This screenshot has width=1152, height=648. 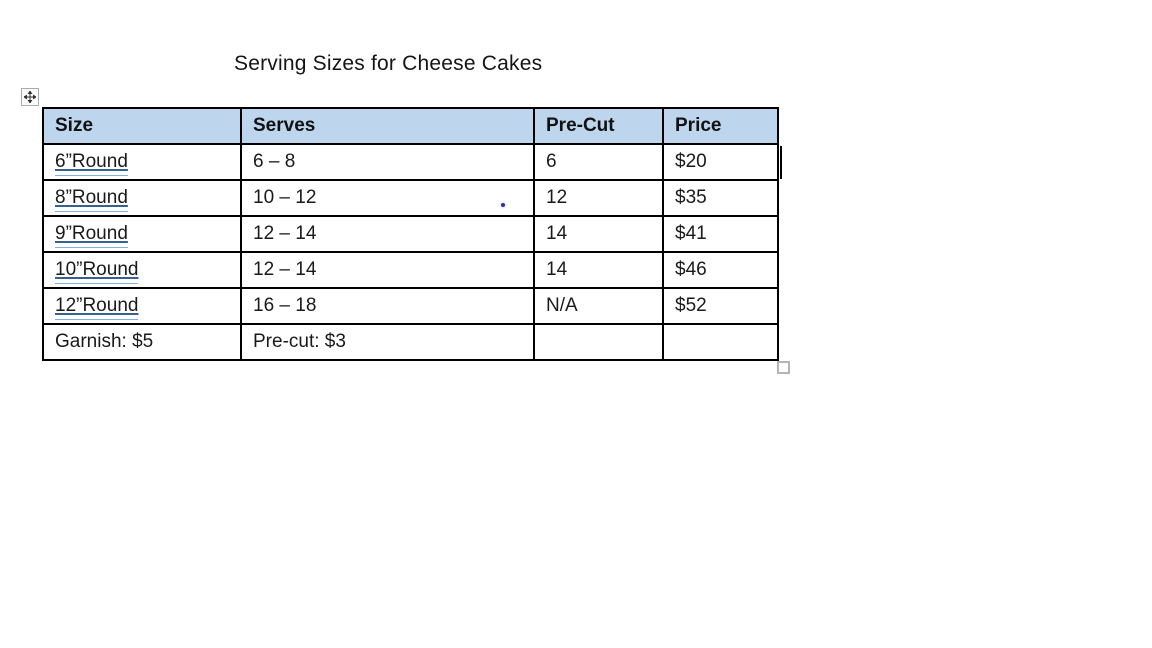 I want to click on size-cell-text: 9”Round, so click(x=91, y=235).